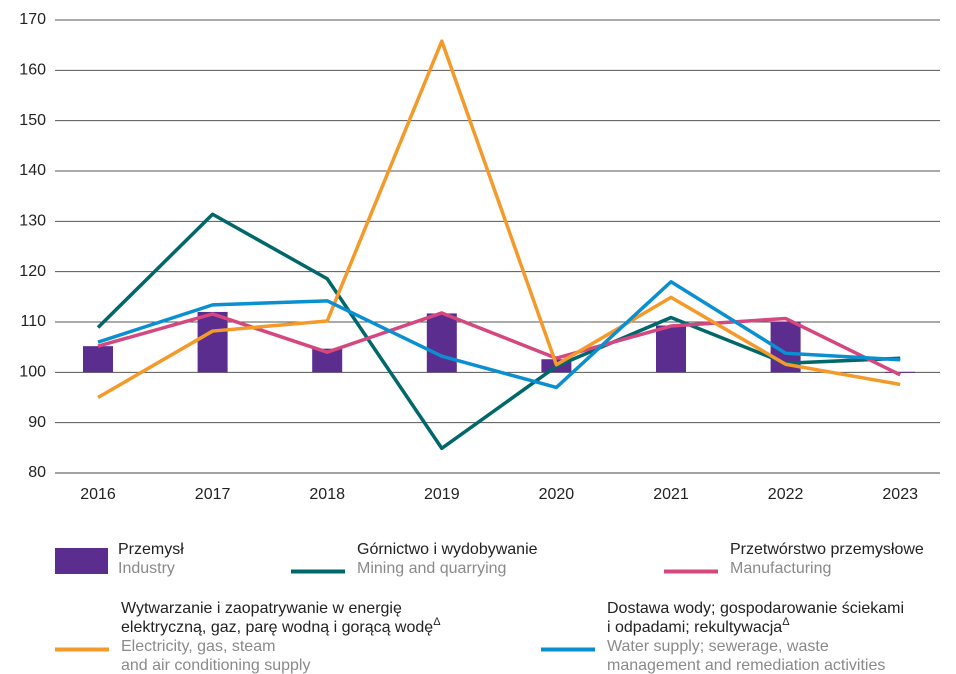 The height and width of the screenshot is (674, 956). What do you see at coordinates (827, 549) in the screenshot?
I see `legend-label: Przetwórstwo przemysłowe` at bounding box center [827, 549].